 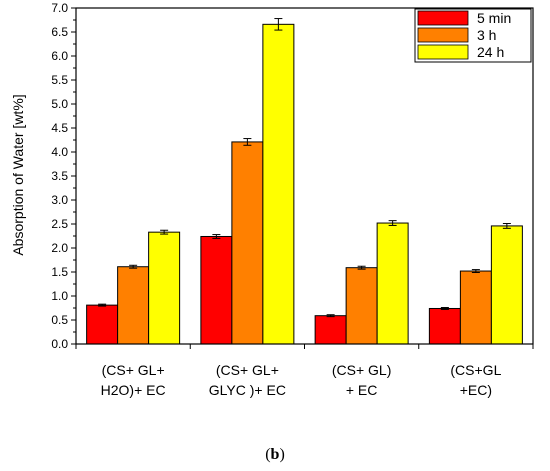 I want to click on caption-open: (, so click(x=268, y=454).